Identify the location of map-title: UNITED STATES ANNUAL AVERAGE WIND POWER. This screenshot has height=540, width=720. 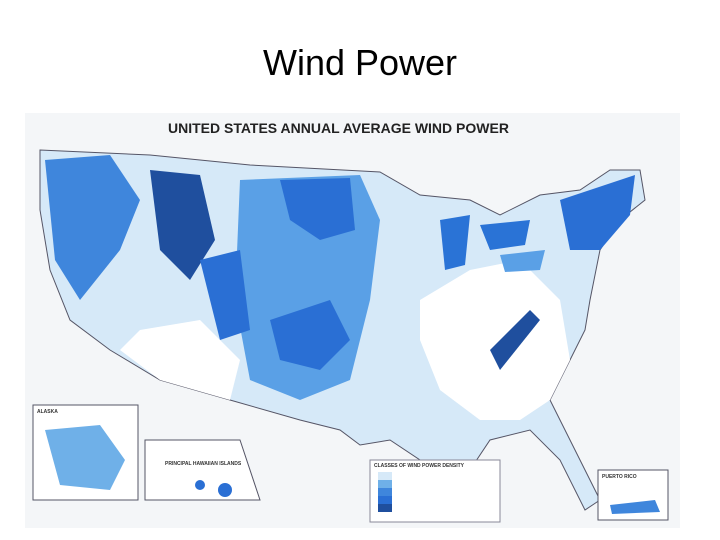
(338, 128).